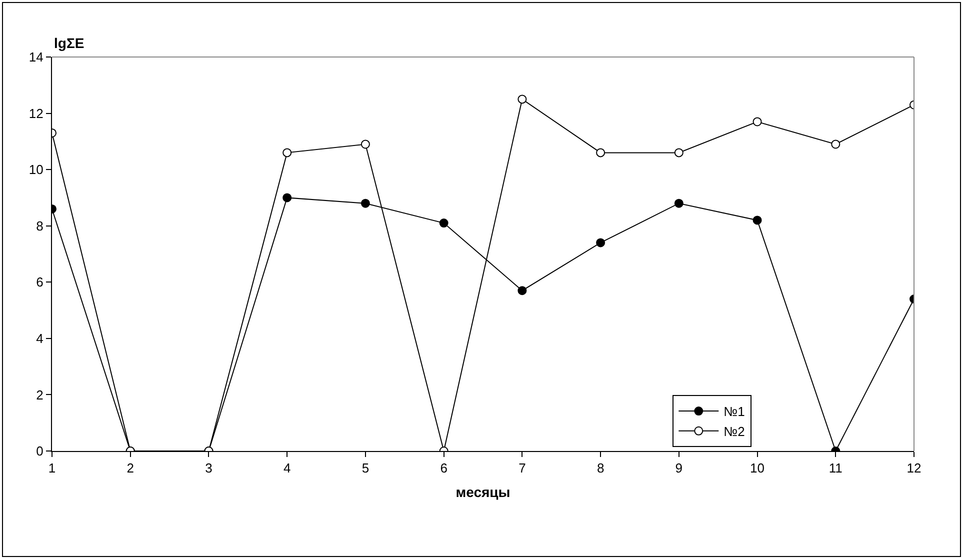  I want to click on y-tick-label: 10, so click(36, 170).